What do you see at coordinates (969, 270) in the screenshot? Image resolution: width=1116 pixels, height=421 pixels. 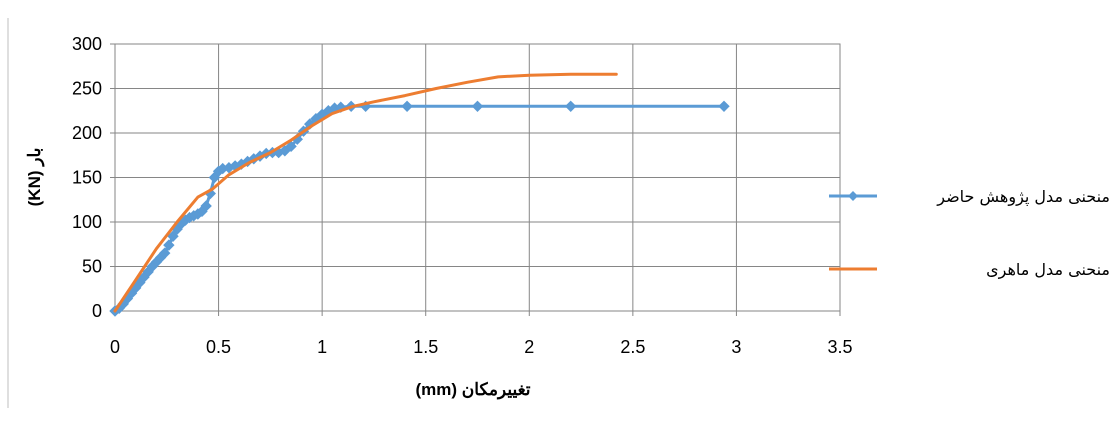 I see `legend-item-2: منحنی مدل ماهری` at bounding box center [969, 270].